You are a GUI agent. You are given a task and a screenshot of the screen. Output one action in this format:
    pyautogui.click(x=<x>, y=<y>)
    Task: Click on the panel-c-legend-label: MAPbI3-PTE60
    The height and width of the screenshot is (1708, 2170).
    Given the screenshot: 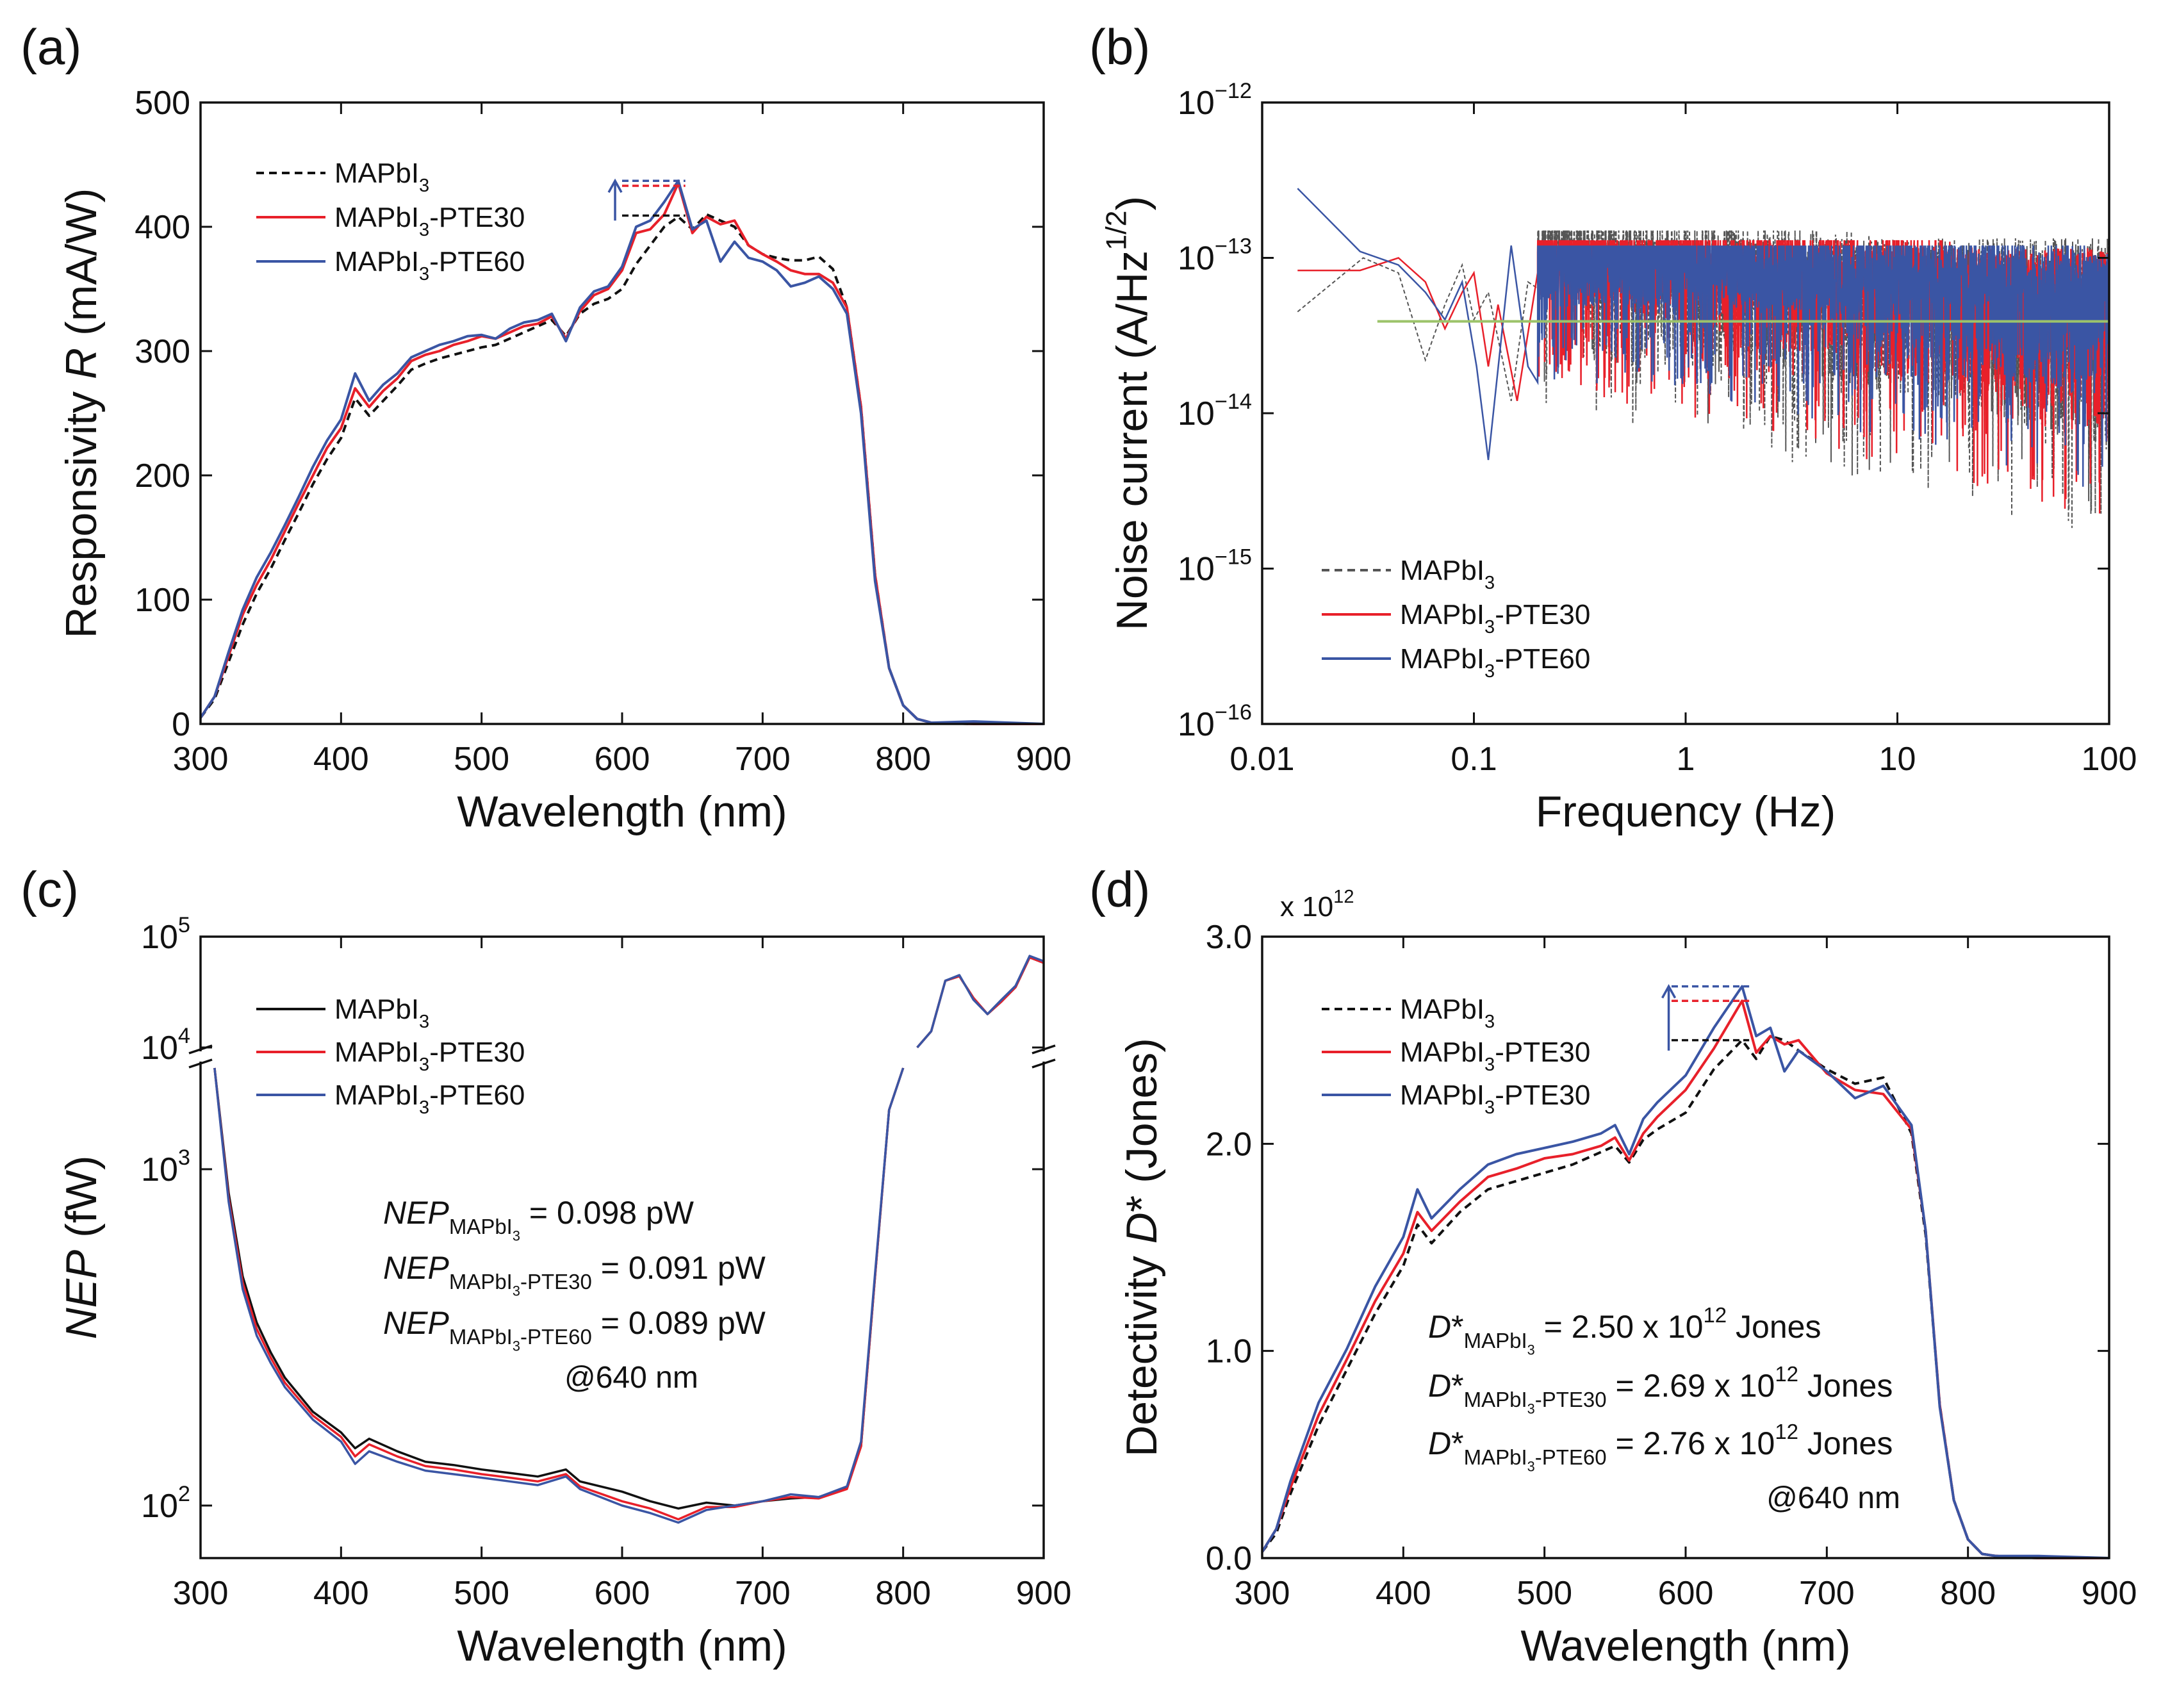 What is the action you would take?
    pyautogui.click(x=430, y=1099)
    